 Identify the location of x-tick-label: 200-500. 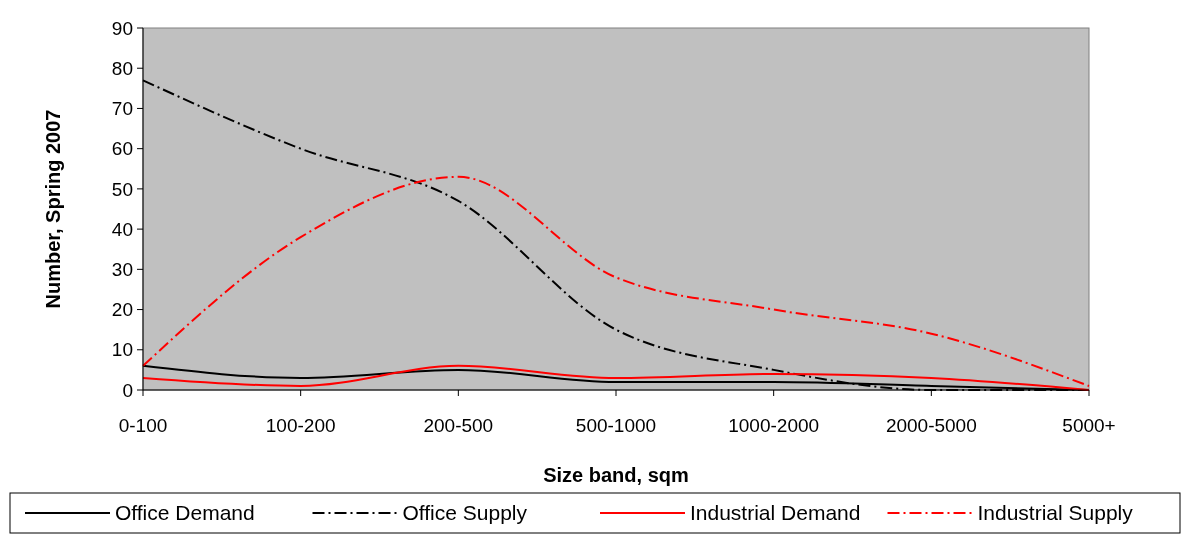
(458, 425).